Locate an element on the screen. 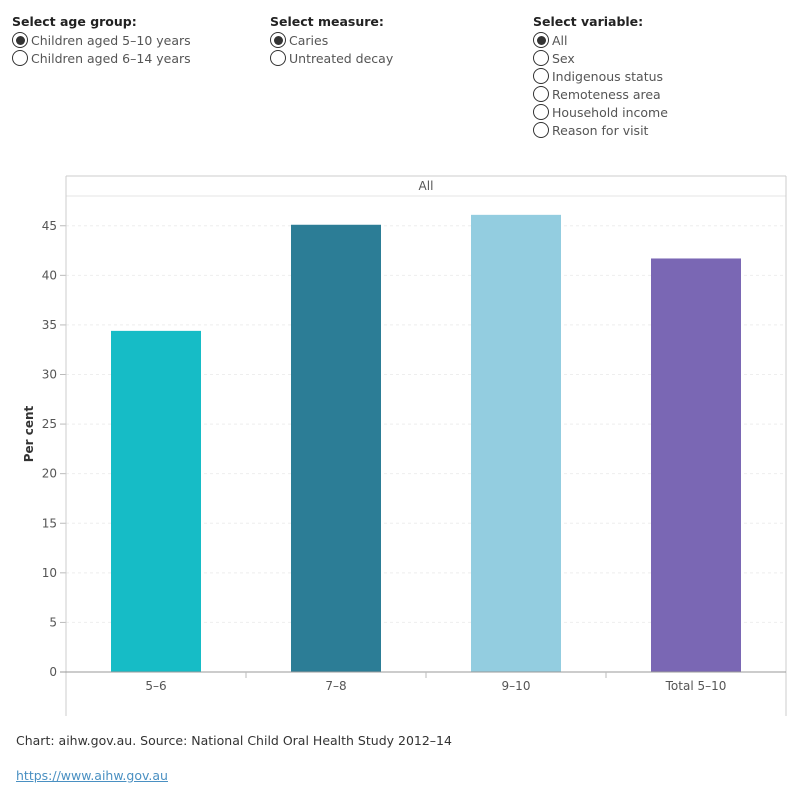 Image resolution: width=800 pixels, height=800 pixels. variable-option-label: Remoteness area is located at coordinates (606, 94).